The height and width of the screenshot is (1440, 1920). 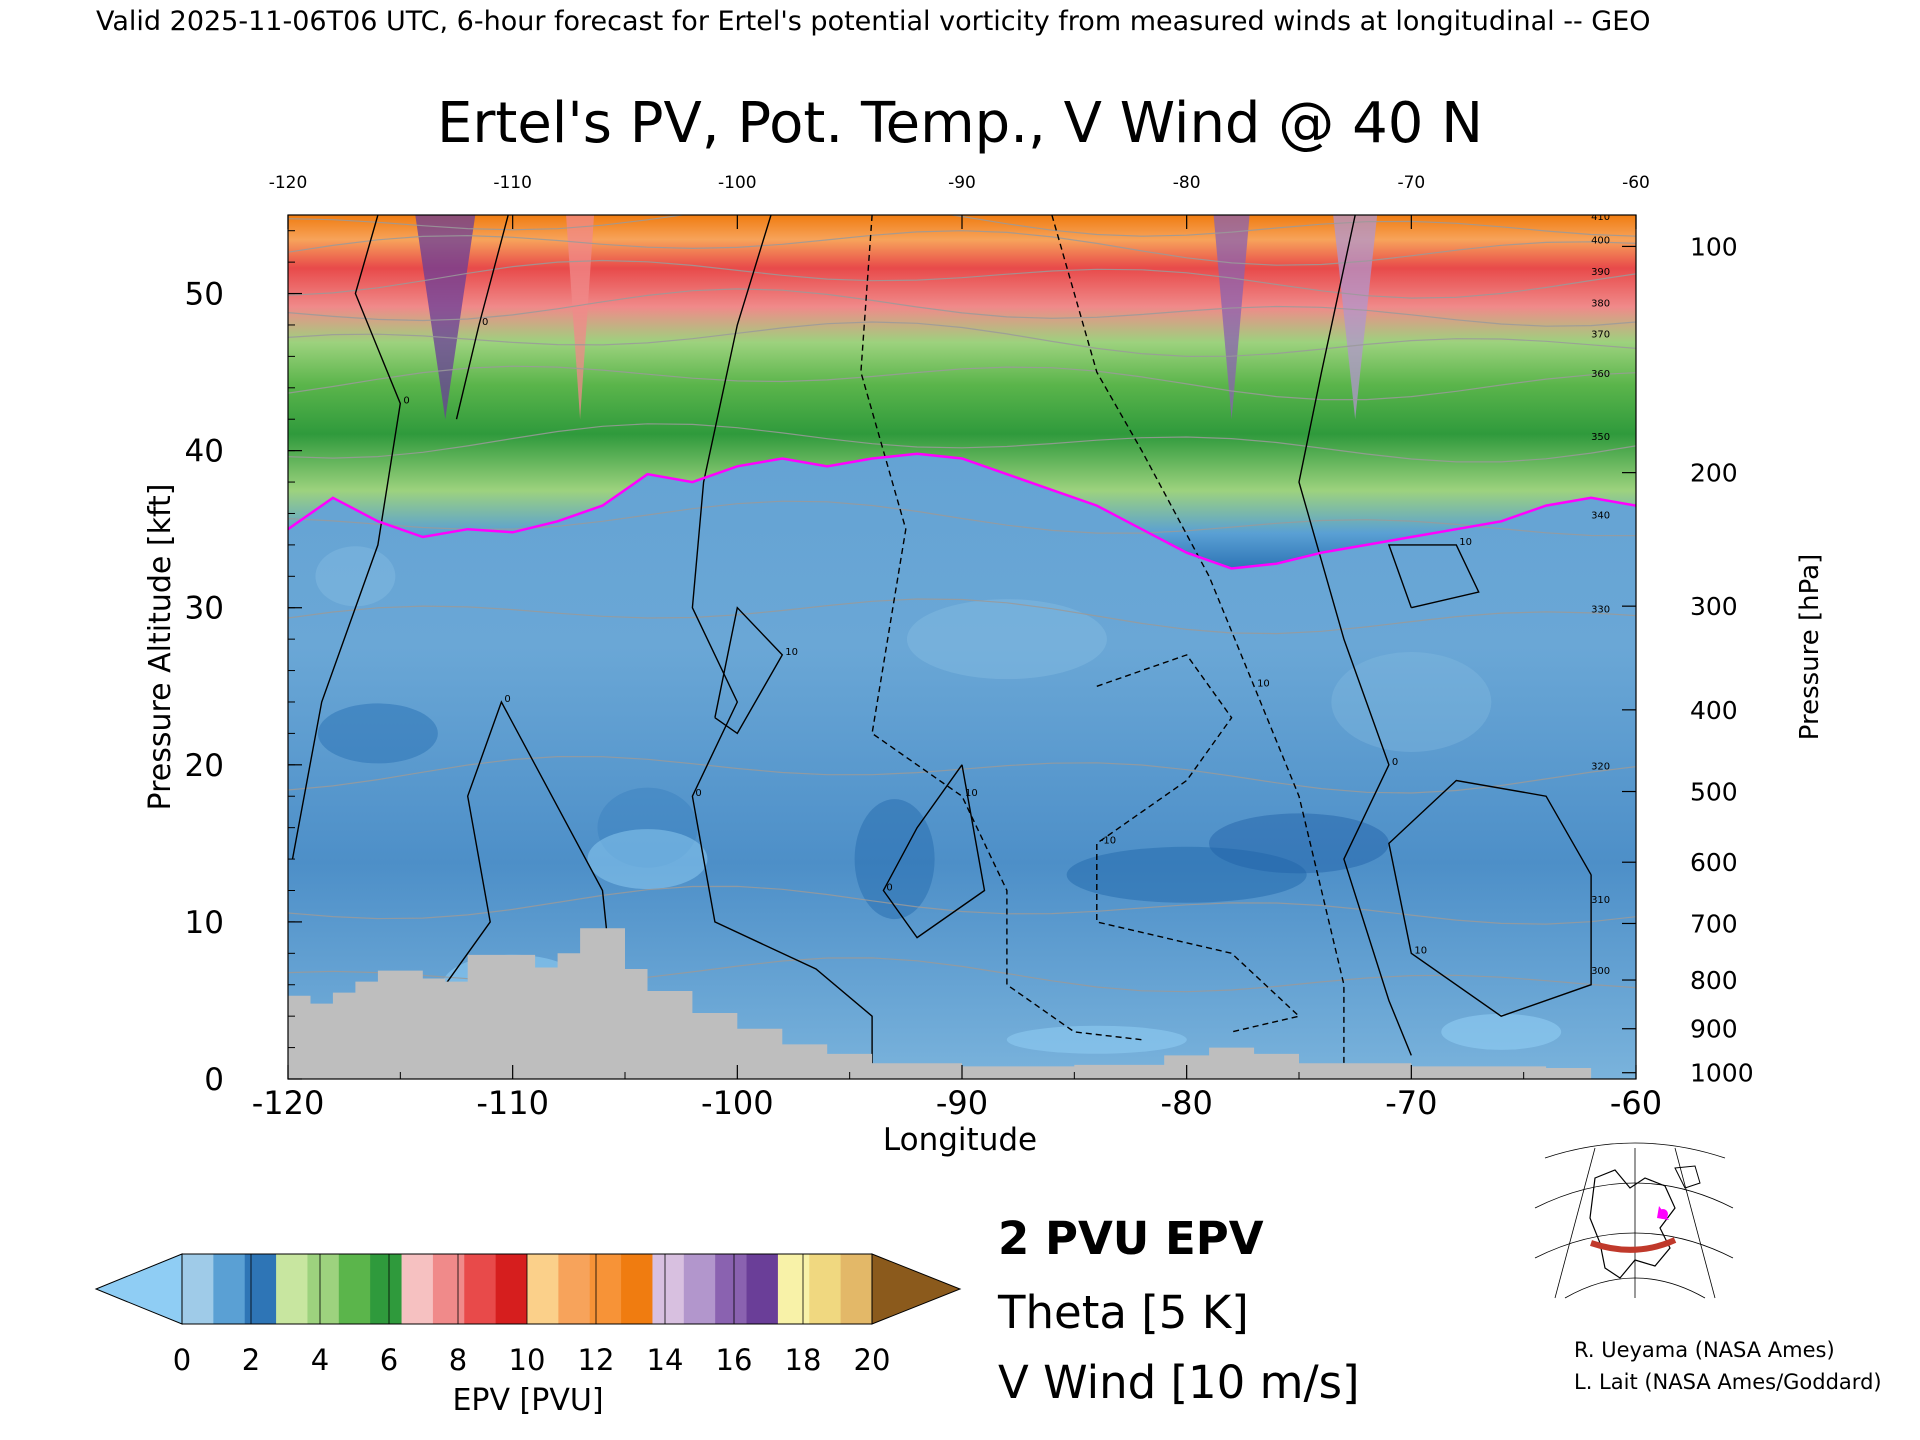 I want to click on x-tick-label-top: -110, so click(x=512, y=183).